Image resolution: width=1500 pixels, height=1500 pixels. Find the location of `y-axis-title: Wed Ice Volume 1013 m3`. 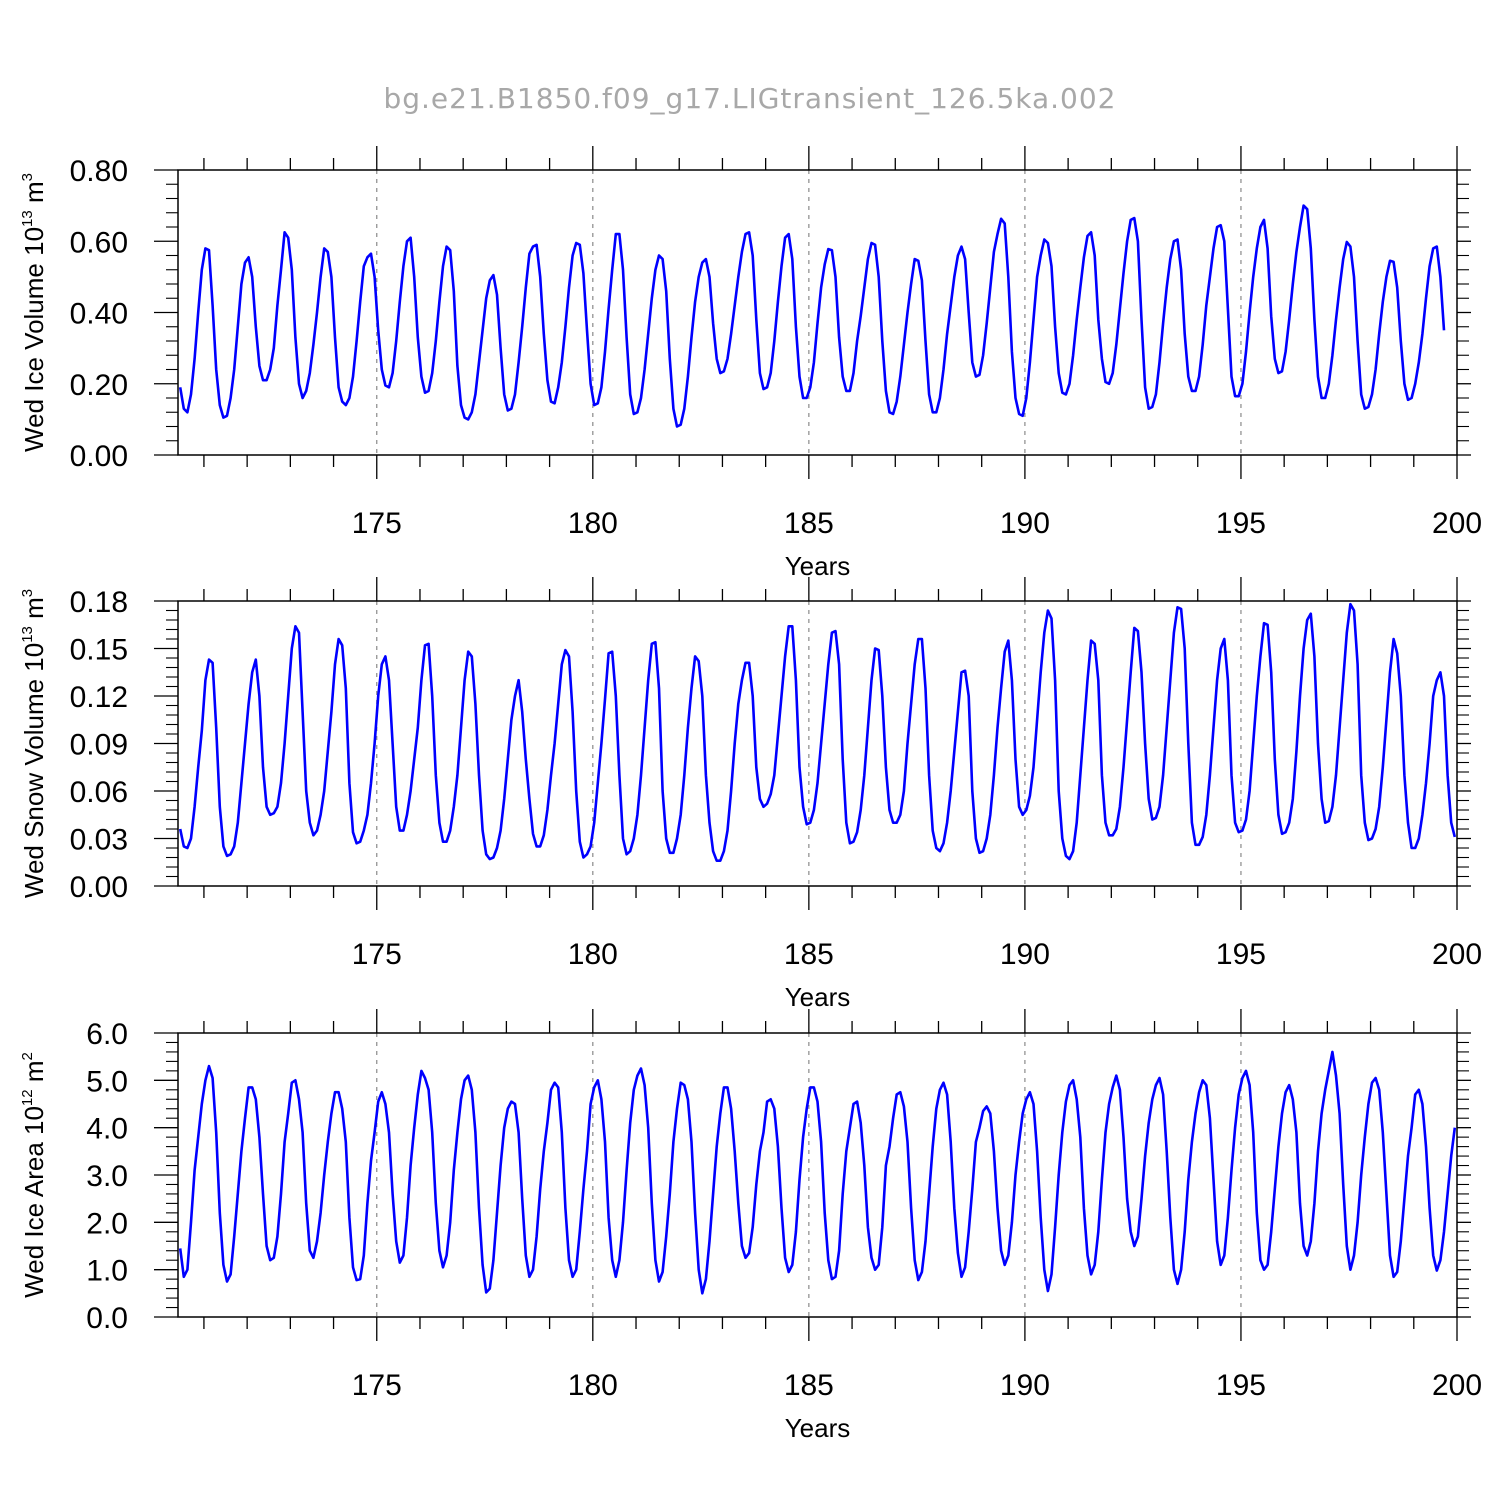

y-axis-title: Wed Ice Volume 1013 m3 is located at coordinates (34, 312).